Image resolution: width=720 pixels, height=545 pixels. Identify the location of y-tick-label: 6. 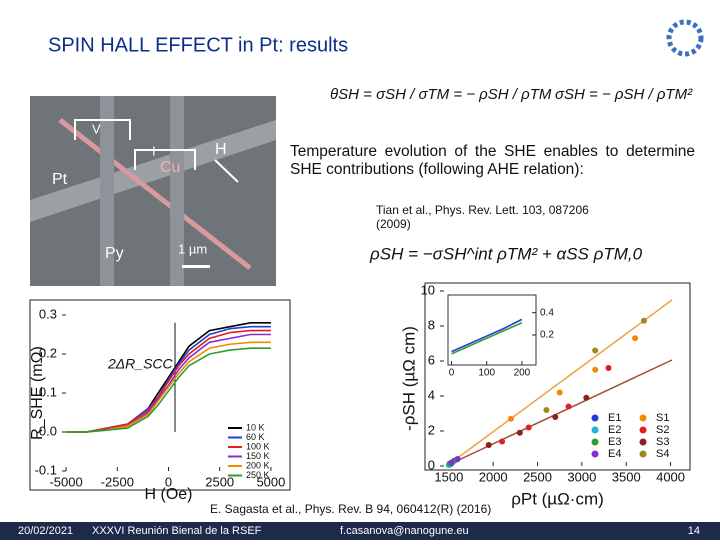
(431, 359).